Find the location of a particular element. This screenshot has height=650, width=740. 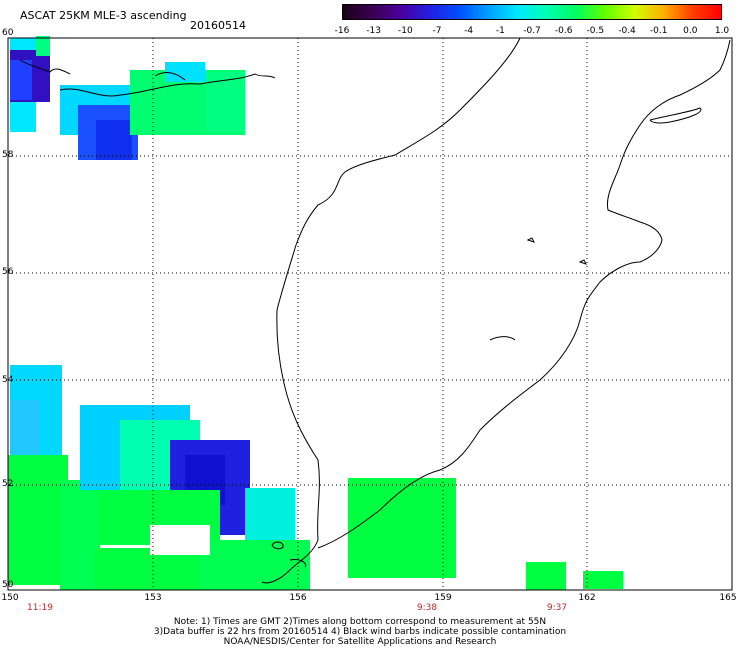

swath-se-green3 is located at coordinates (603, 580).